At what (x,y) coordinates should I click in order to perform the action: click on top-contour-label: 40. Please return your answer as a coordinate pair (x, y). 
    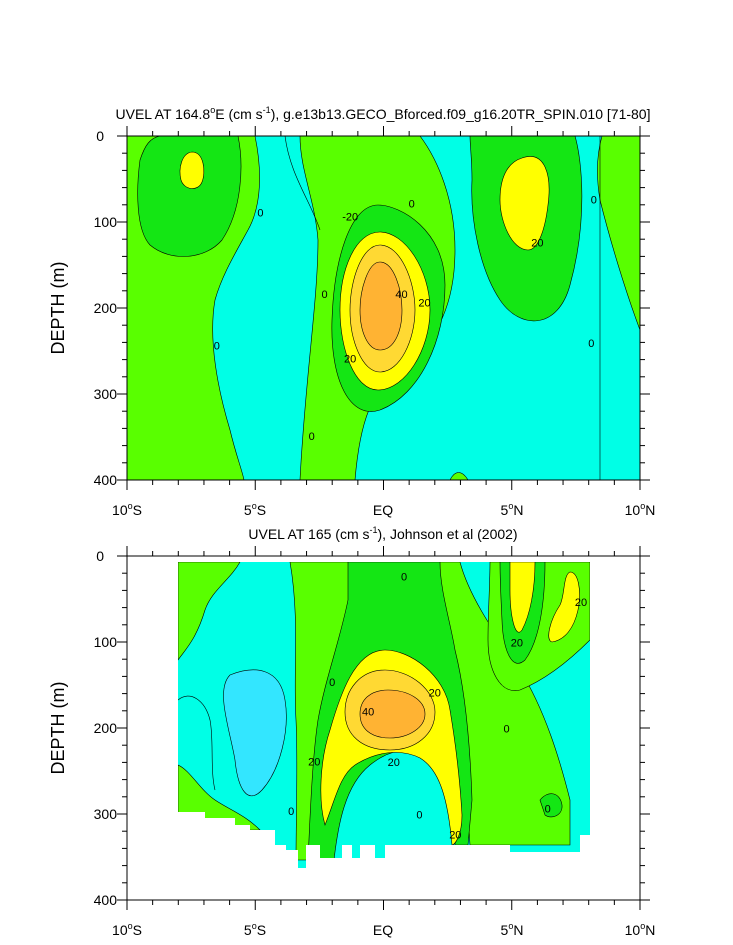
    Looking at the image, I should click on (401, 295).